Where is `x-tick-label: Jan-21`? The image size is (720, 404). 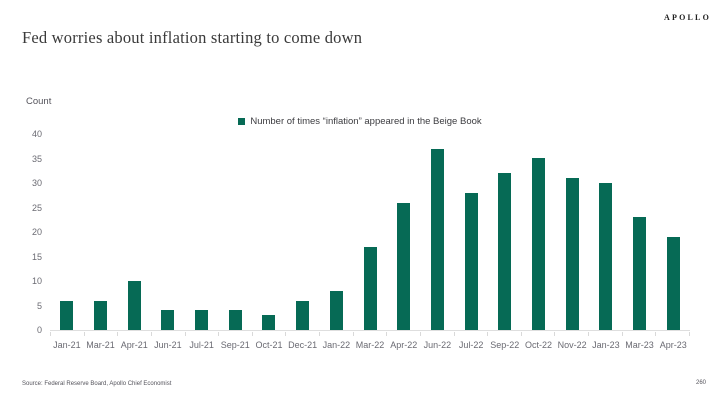 x-tick-label: Jan-21 is located at coordinates (67, 345).